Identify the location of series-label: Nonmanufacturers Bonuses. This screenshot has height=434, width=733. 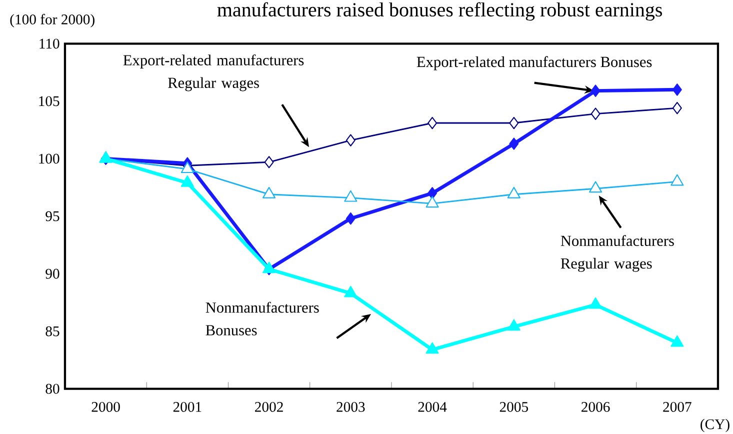
(262, 319).